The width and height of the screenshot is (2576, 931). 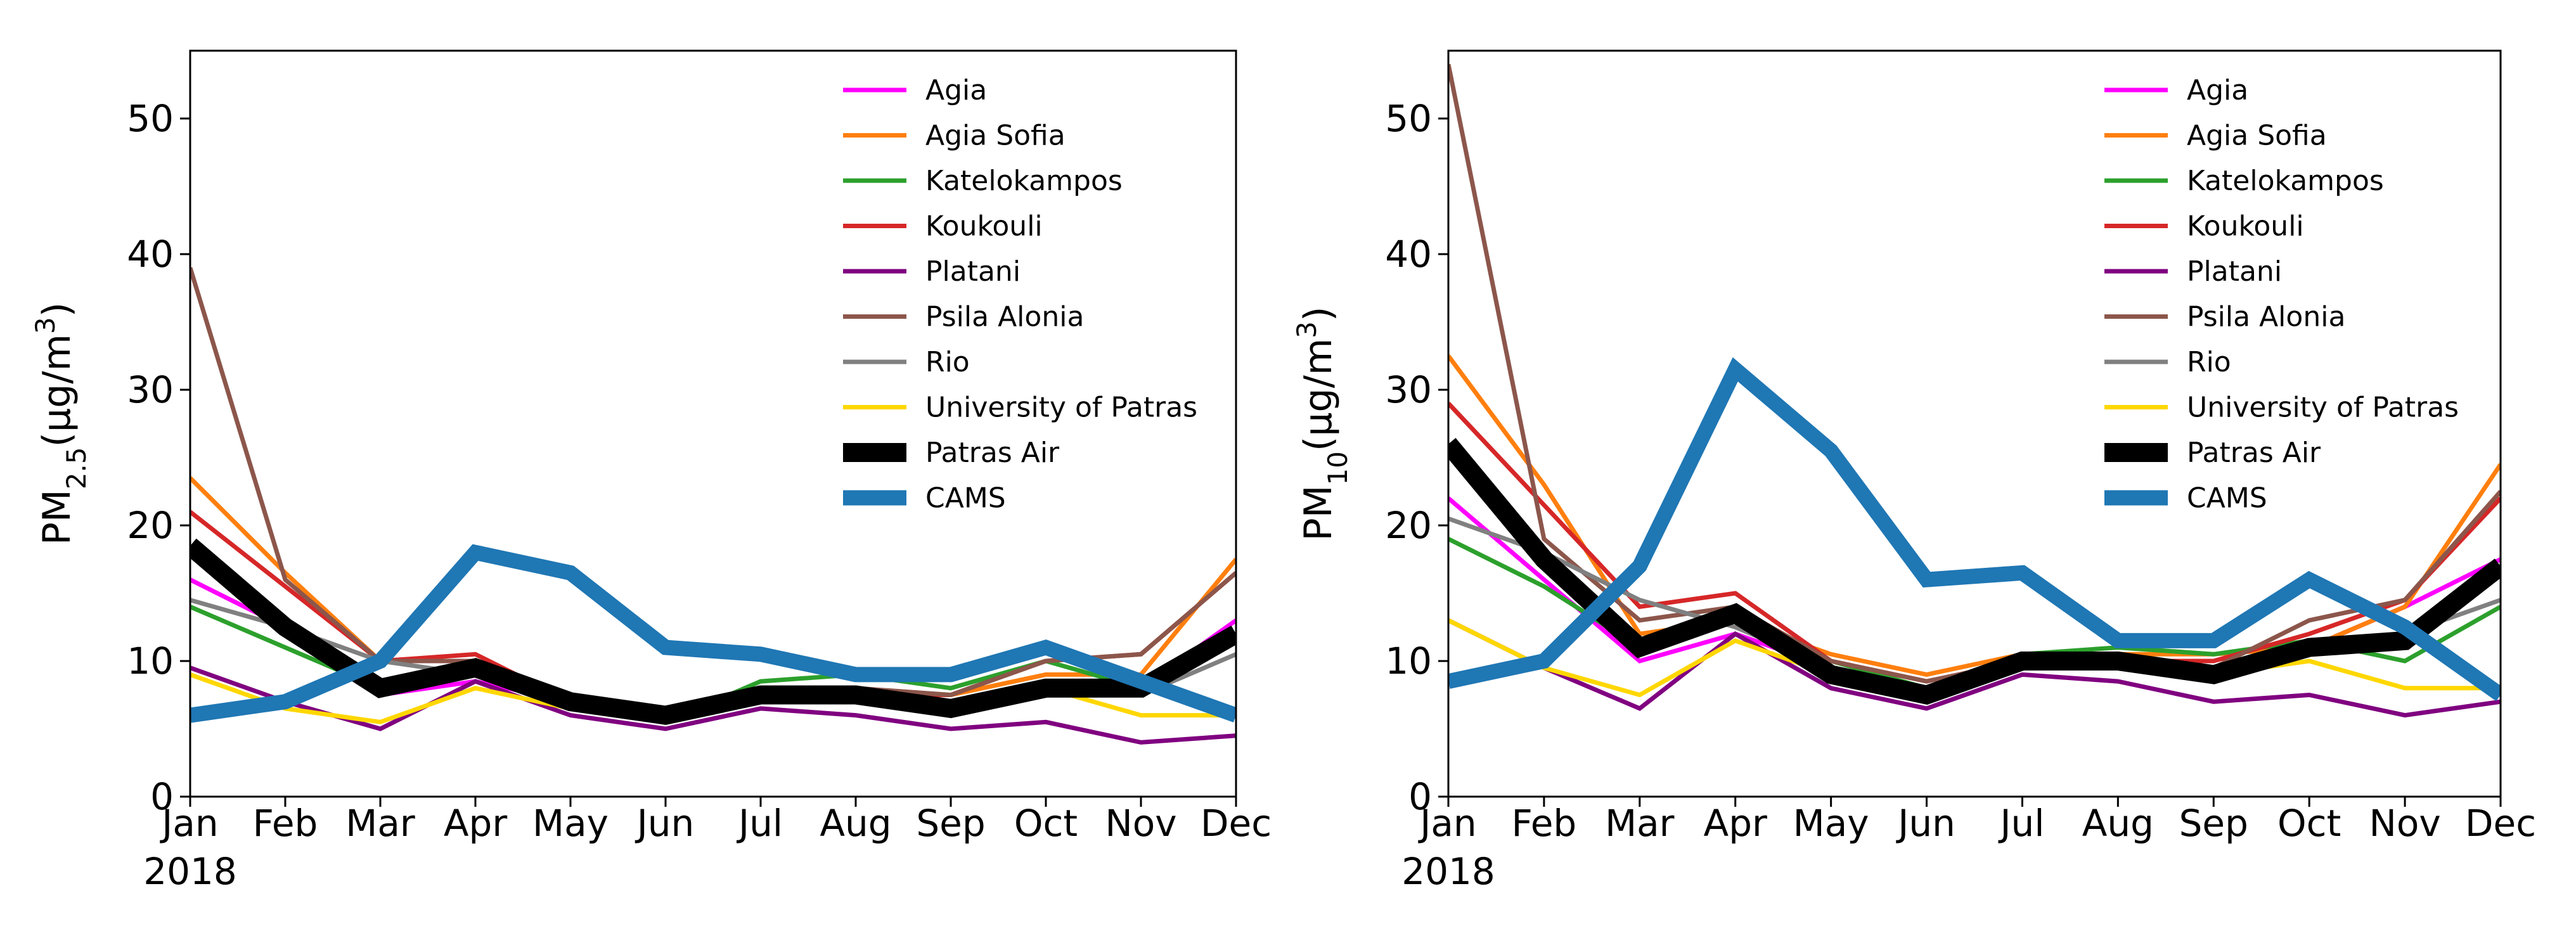 What do you see at coordinates (1322, 424) in the screenshot?
I see `y-axis-label: PM10(μg/m3)` at bounding box center [1322, 424].